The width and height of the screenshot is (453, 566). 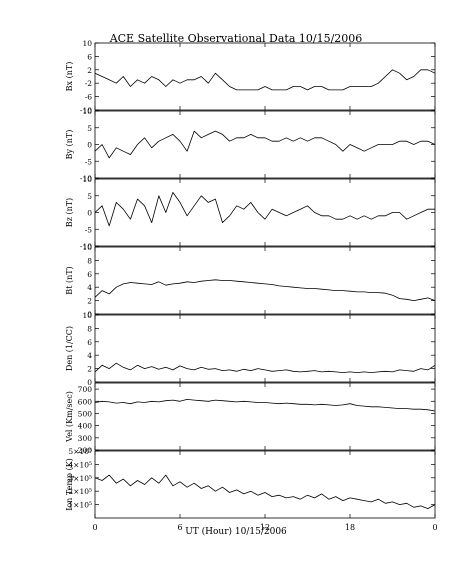 I want to click on y-tick-label: 200, so click(x=85, y=450).